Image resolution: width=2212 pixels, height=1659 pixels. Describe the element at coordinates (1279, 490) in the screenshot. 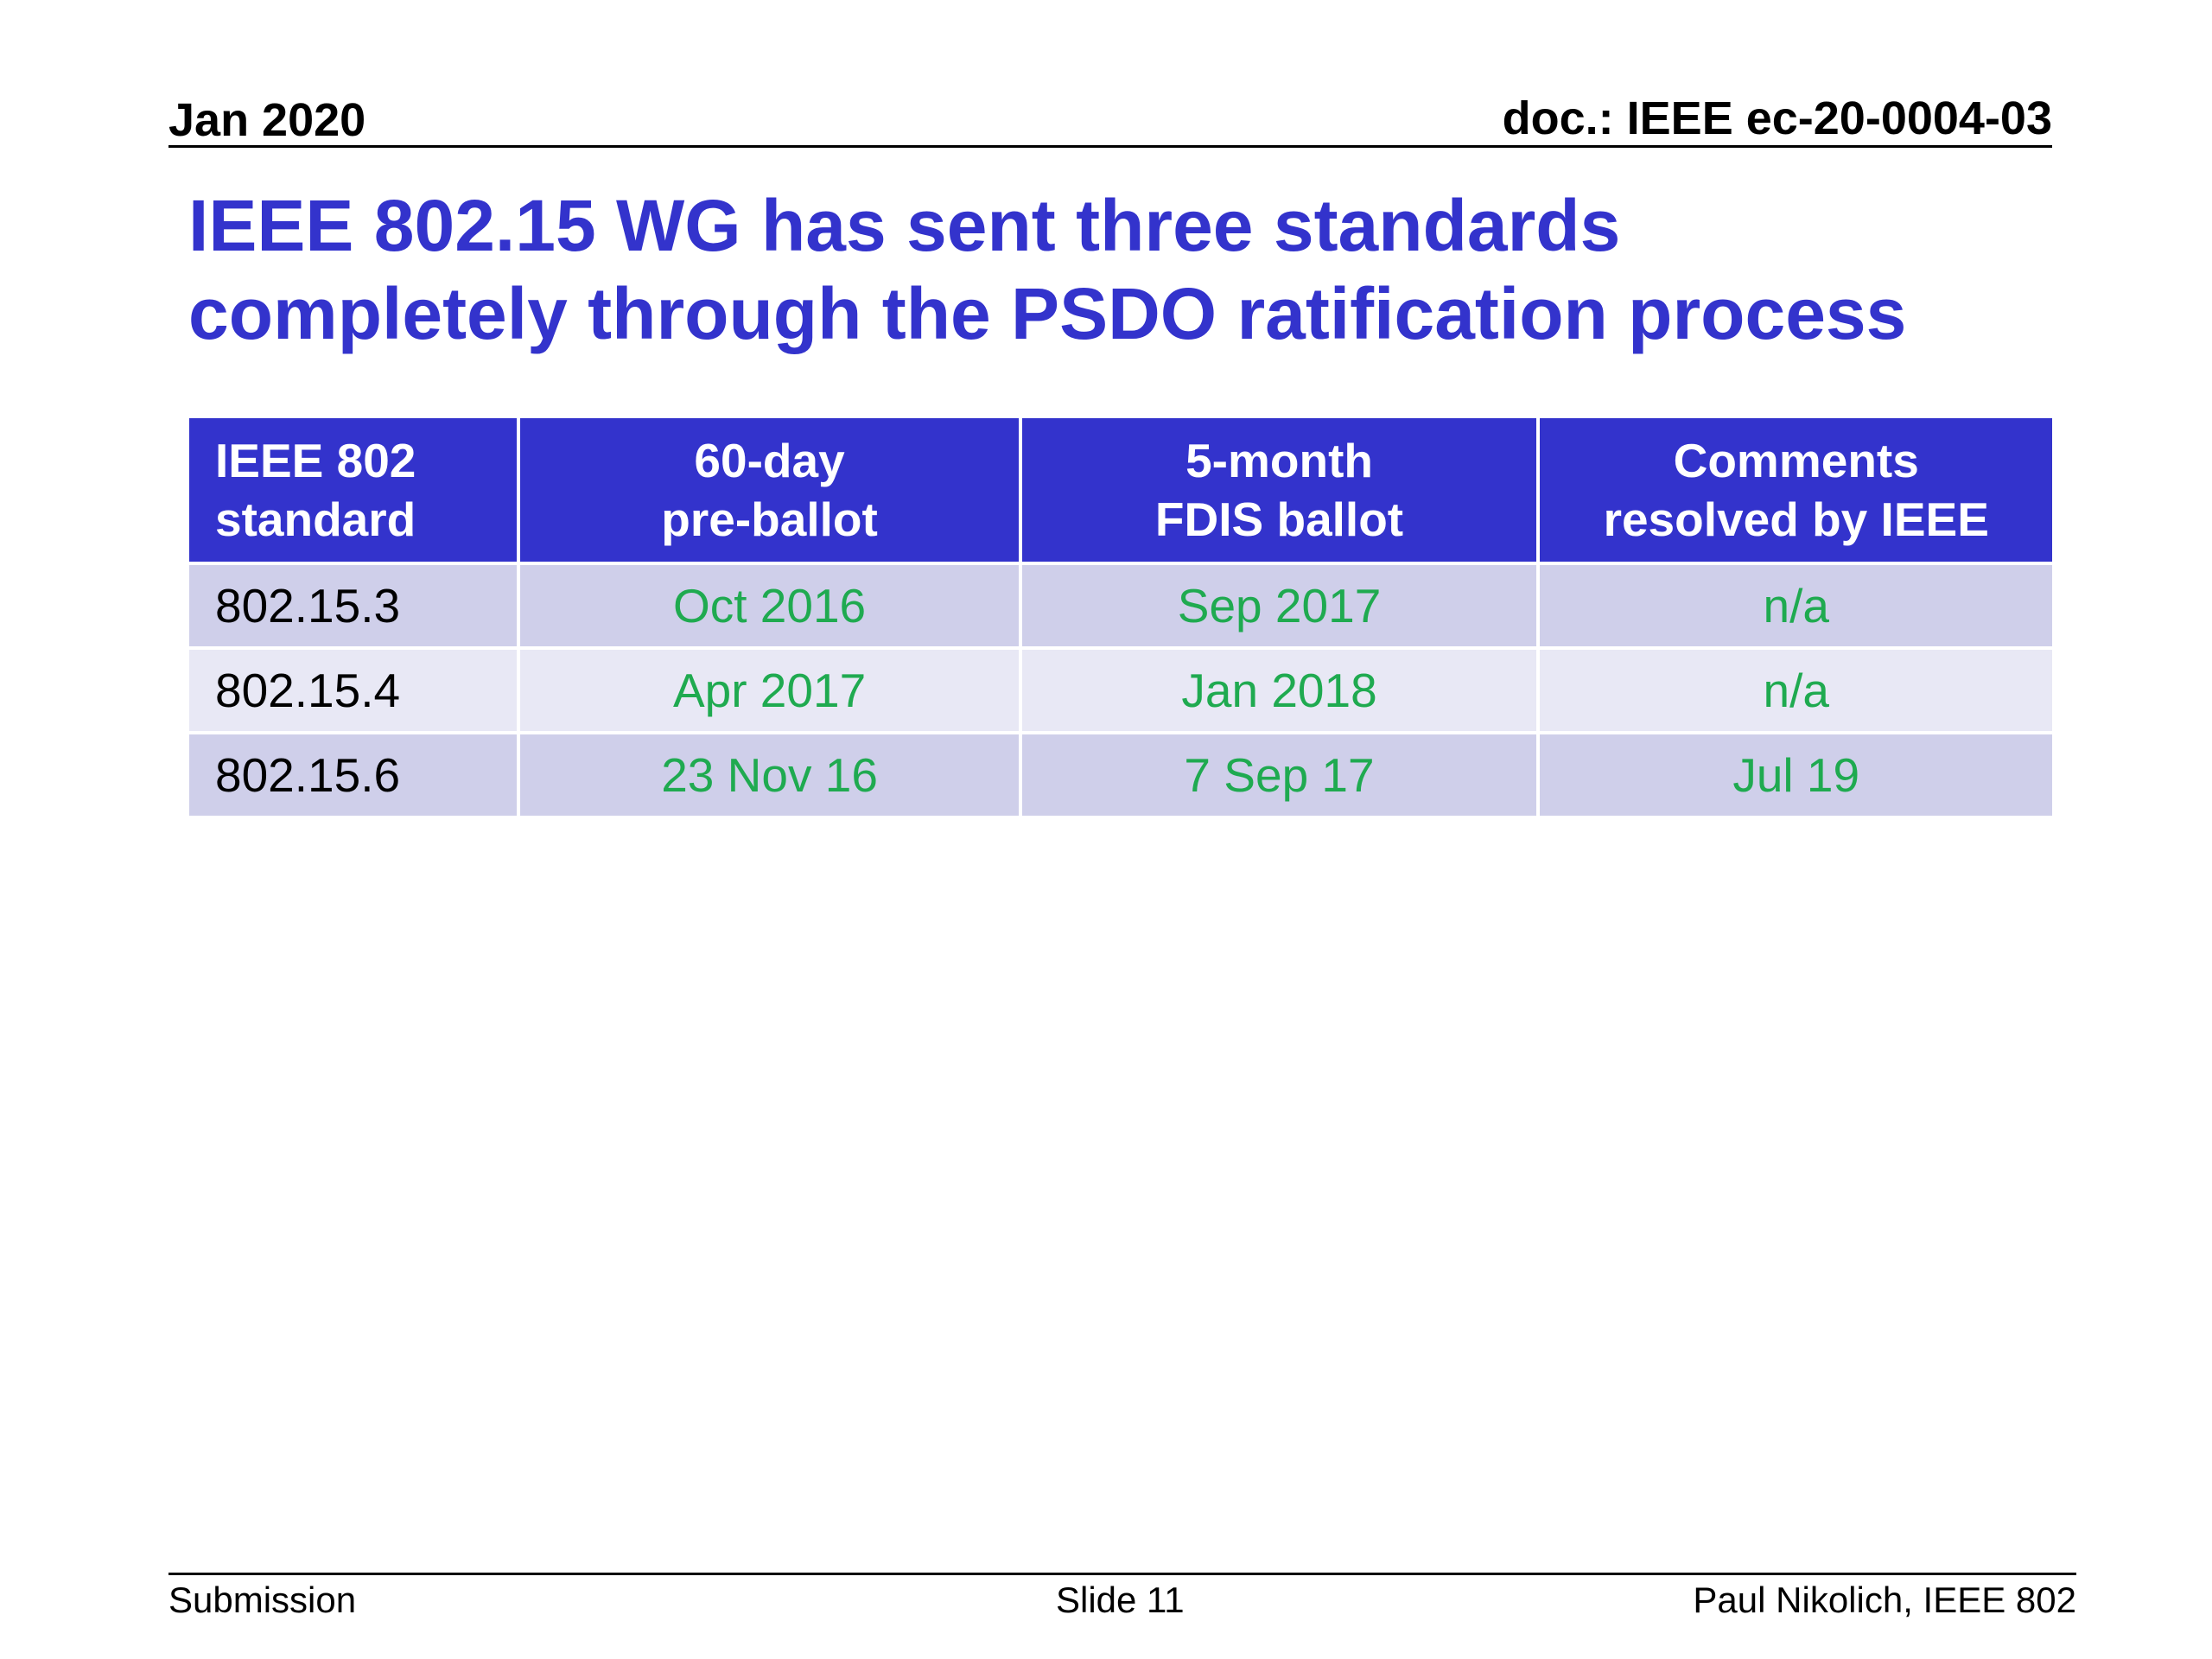

I see `column-header-fdis-ballot: 5-month FDIS ballot` at that location.